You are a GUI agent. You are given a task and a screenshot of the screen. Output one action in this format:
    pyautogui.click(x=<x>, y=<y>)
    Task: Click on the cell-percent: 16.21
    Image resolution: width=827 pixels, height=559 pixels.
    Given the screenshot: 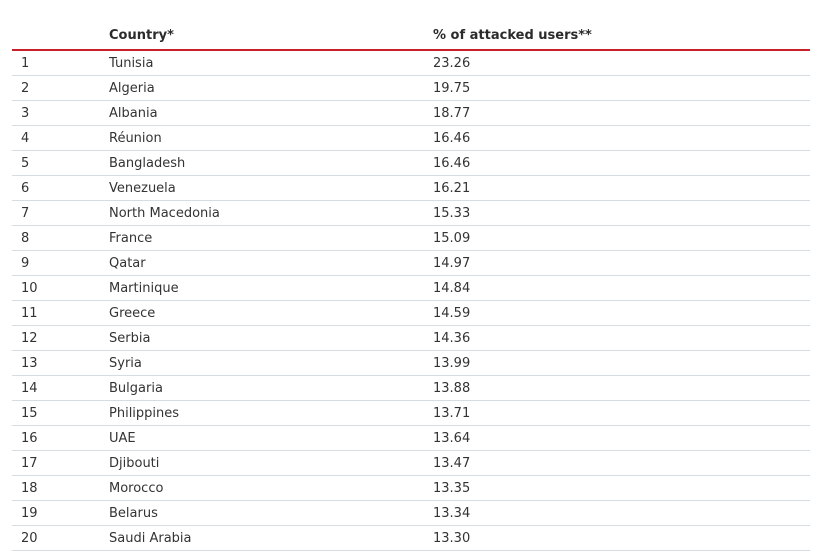 What is the action you would take?
    pyautogui.click(x=621, y=188)
    